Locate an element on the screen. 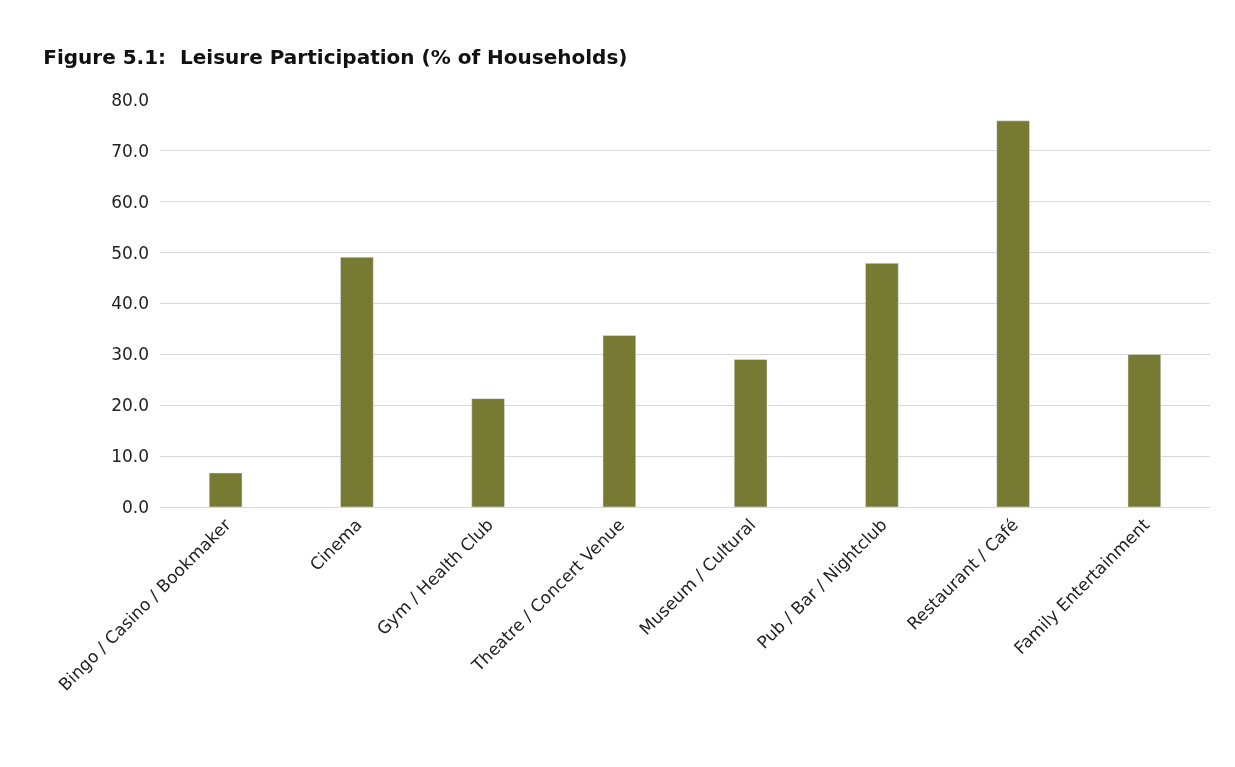 Image resolution: width=1235 pixels, height=767 pixels. y-tick-label: 60.0 is located at coordinates (130, 201).